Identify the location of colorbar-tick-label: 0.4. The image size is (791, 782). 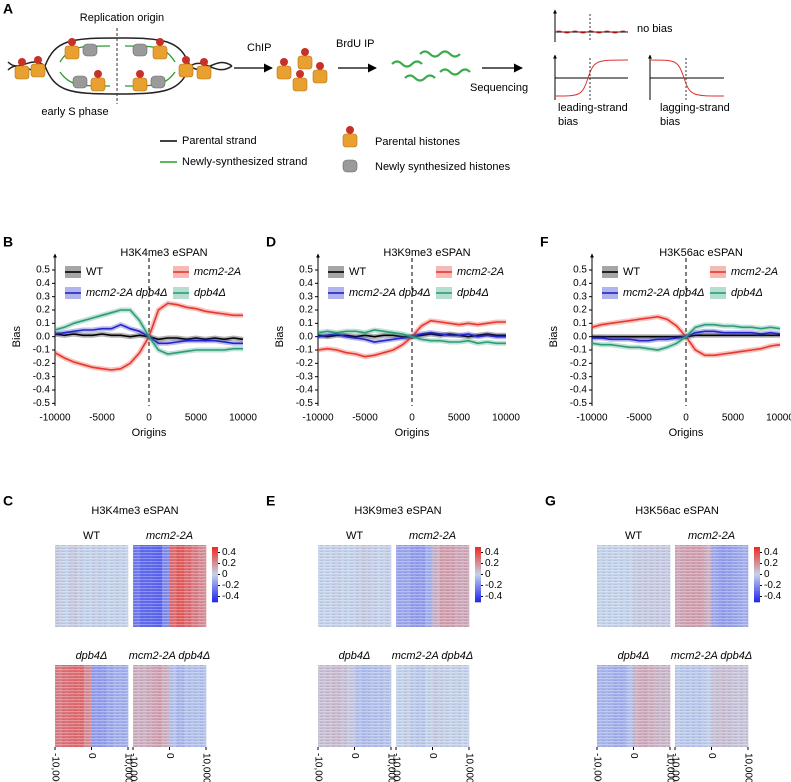
(492, 552).